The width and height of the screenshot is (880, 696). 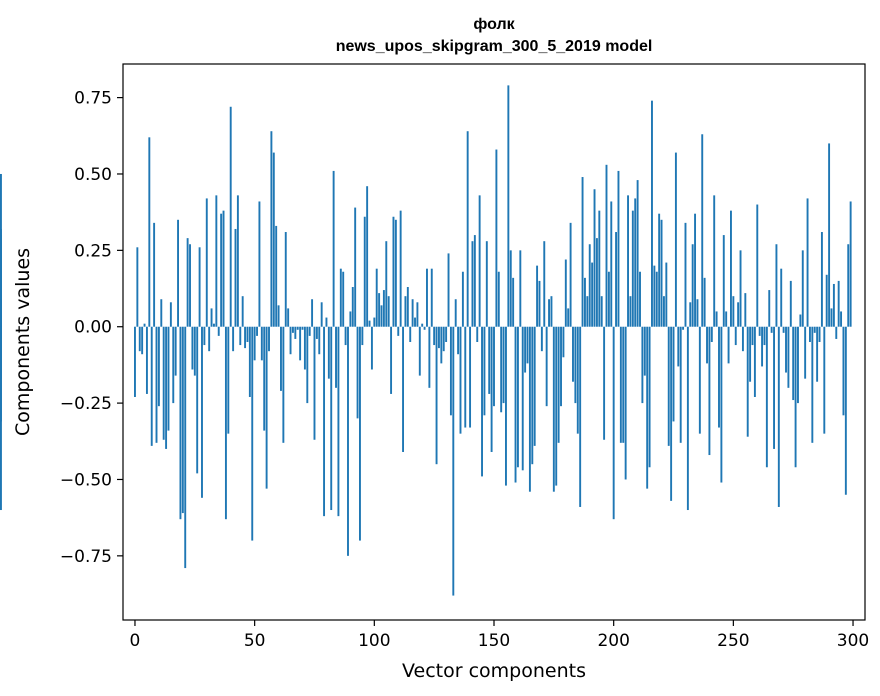 I want to click on bar-undefined, so click(x=1, y=250).